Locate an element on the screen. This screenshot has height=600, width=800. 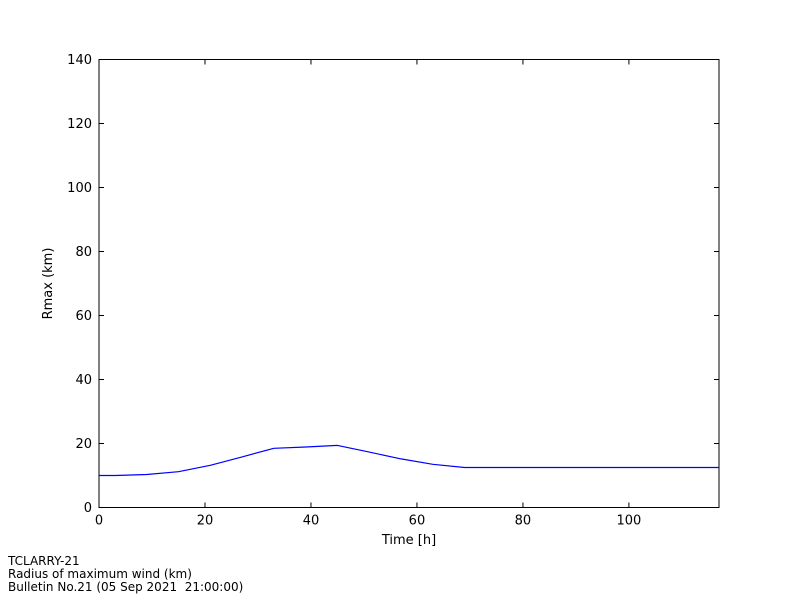
x-tick-label: 20 is located at coordinates (205, 521).